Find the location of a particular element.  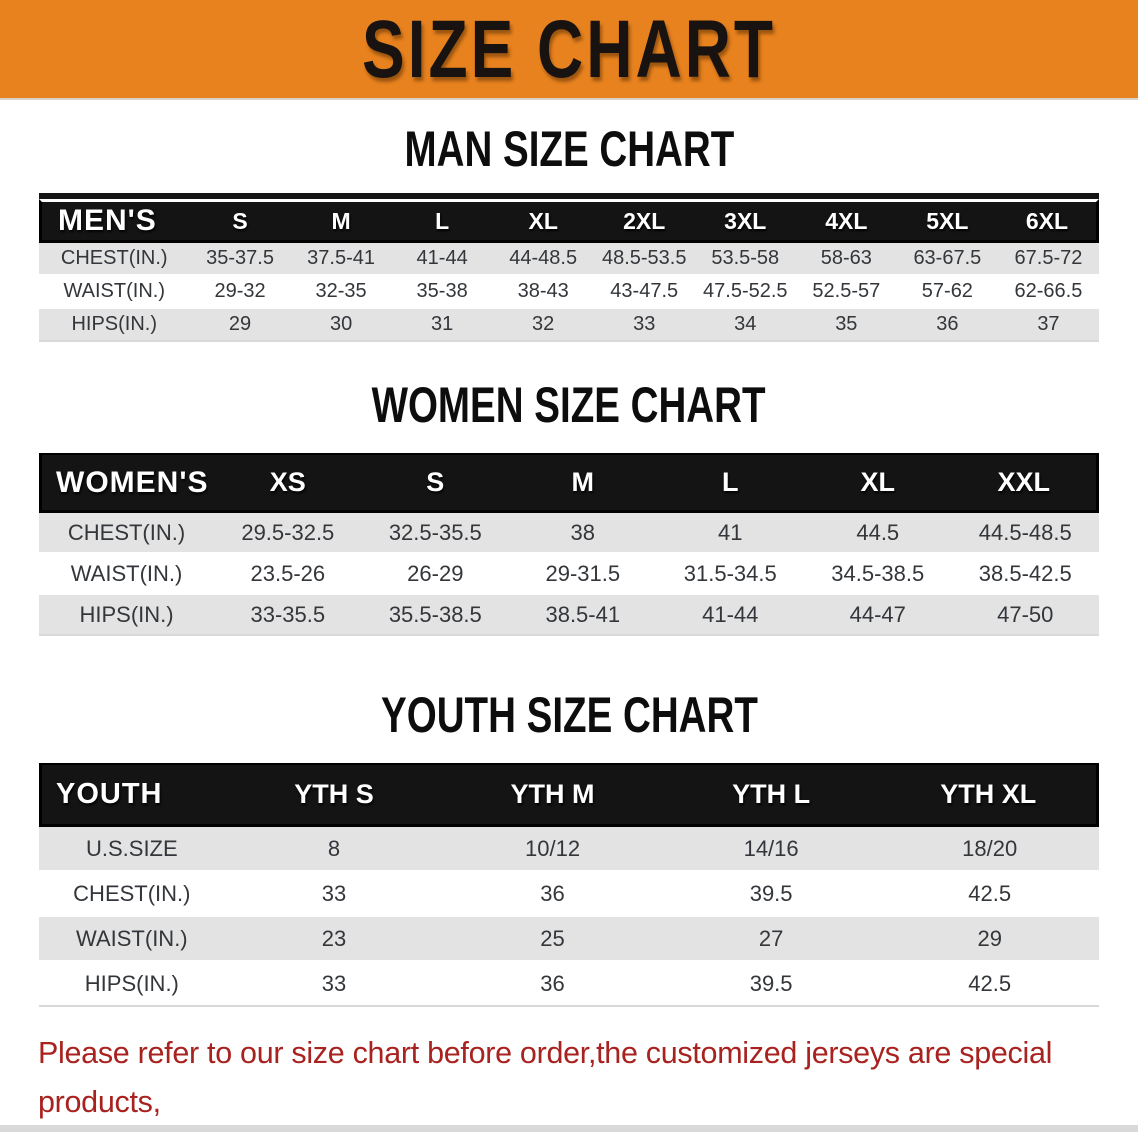

size-chart-banner: SIZE CHART is located at coordinates (569, 50).